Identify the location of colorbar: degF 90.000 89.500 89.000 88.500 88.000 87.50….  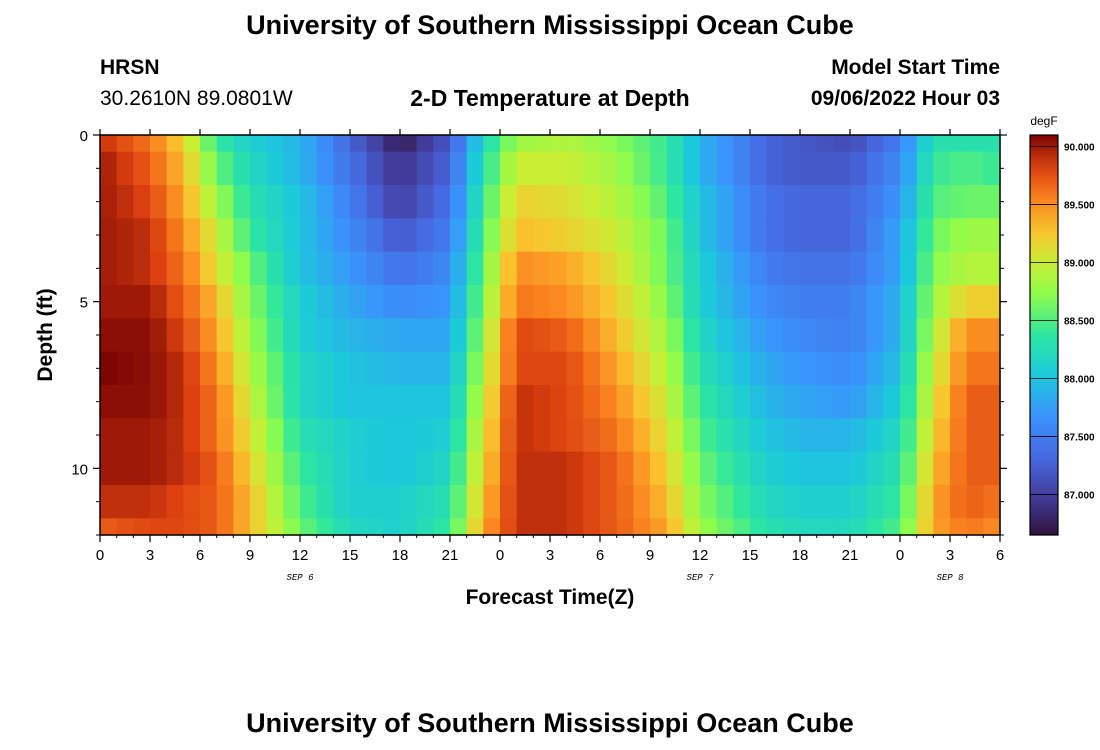
(1062, 325).